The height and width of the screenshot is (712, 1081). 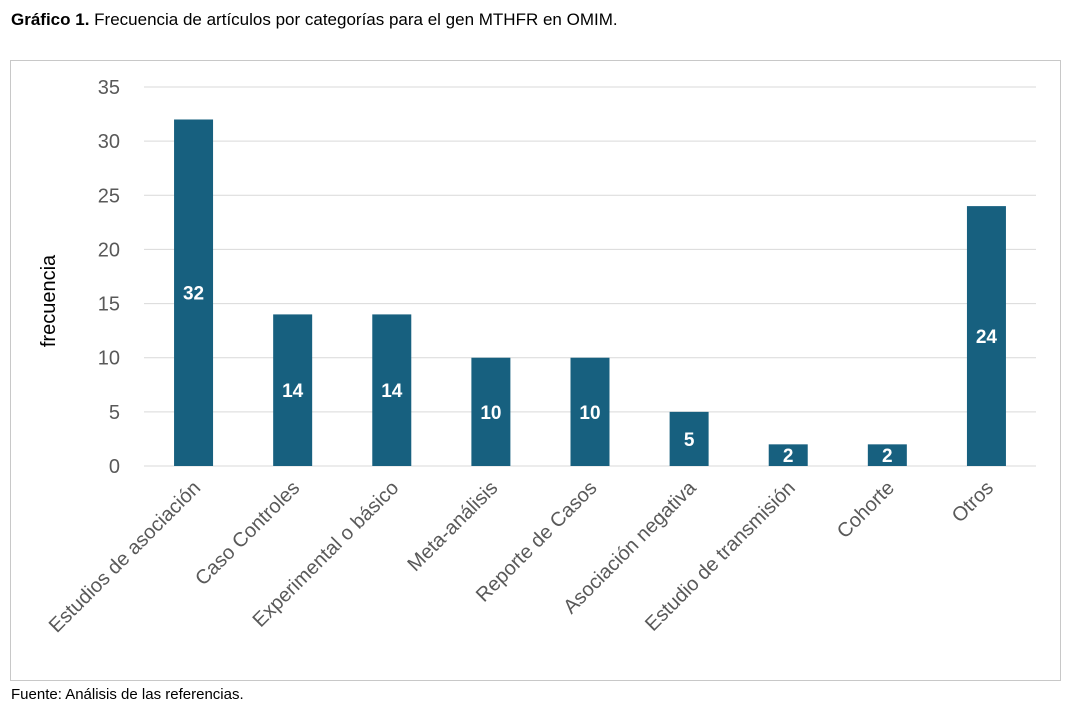 I want to click on y-tick-label: 20, so click(x=109, y=250).